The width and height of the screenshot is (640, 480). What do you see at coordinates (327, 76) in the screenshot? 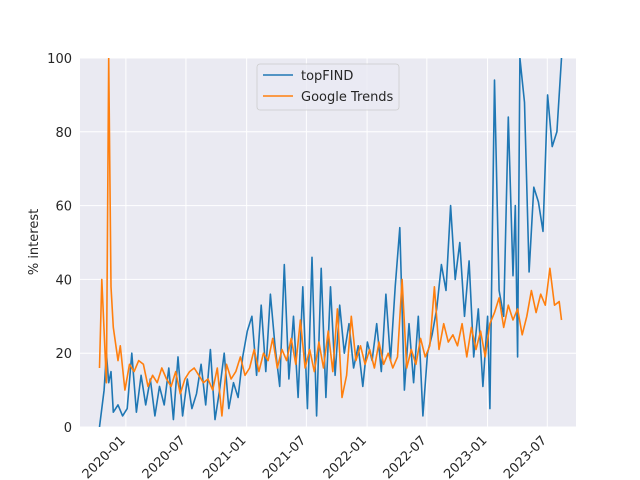
I see `legend-label-topfind: topFIND` at bounding box center [327, 76].